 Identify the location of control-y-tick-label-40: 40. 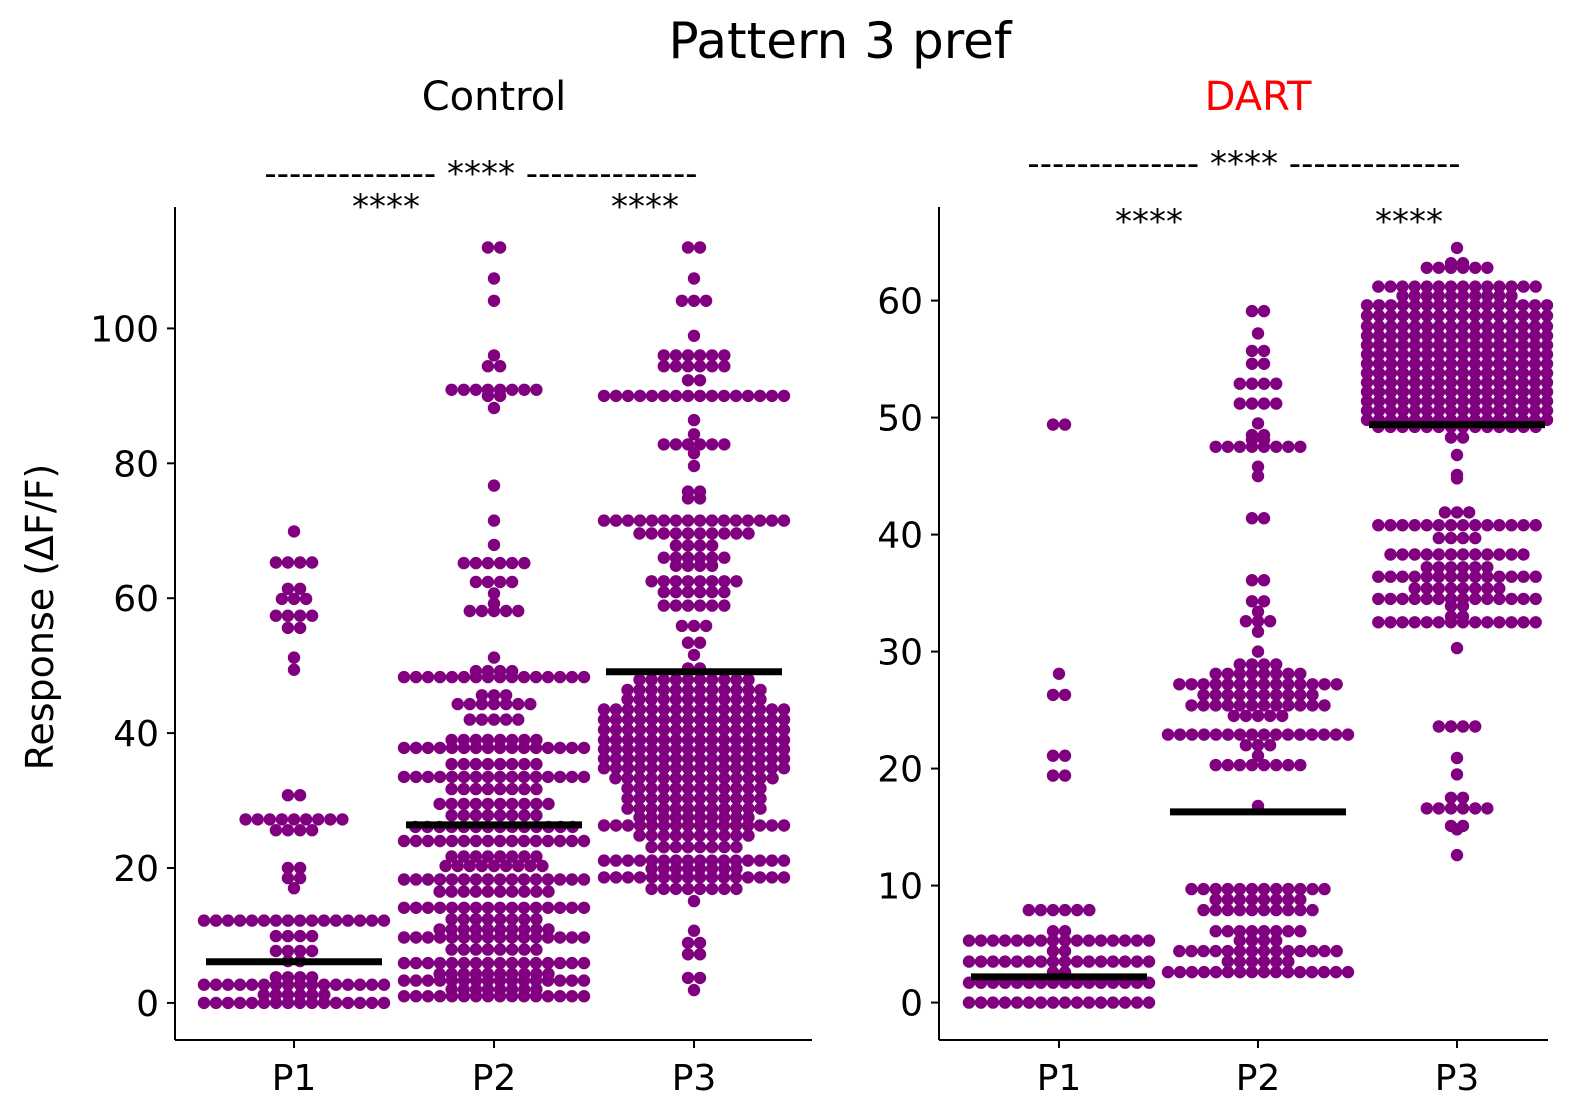
(136, 734).